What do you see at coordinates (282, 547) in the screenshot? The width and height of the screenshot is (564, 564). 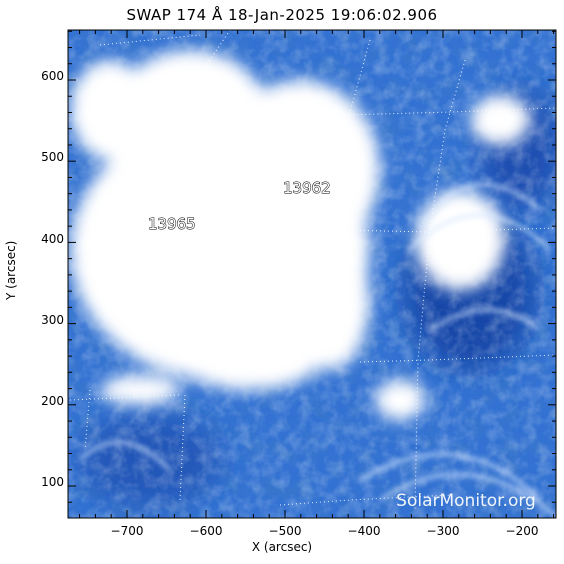 I see `x-axis-label: X (arcsec)` at bounding box center [282, 547].